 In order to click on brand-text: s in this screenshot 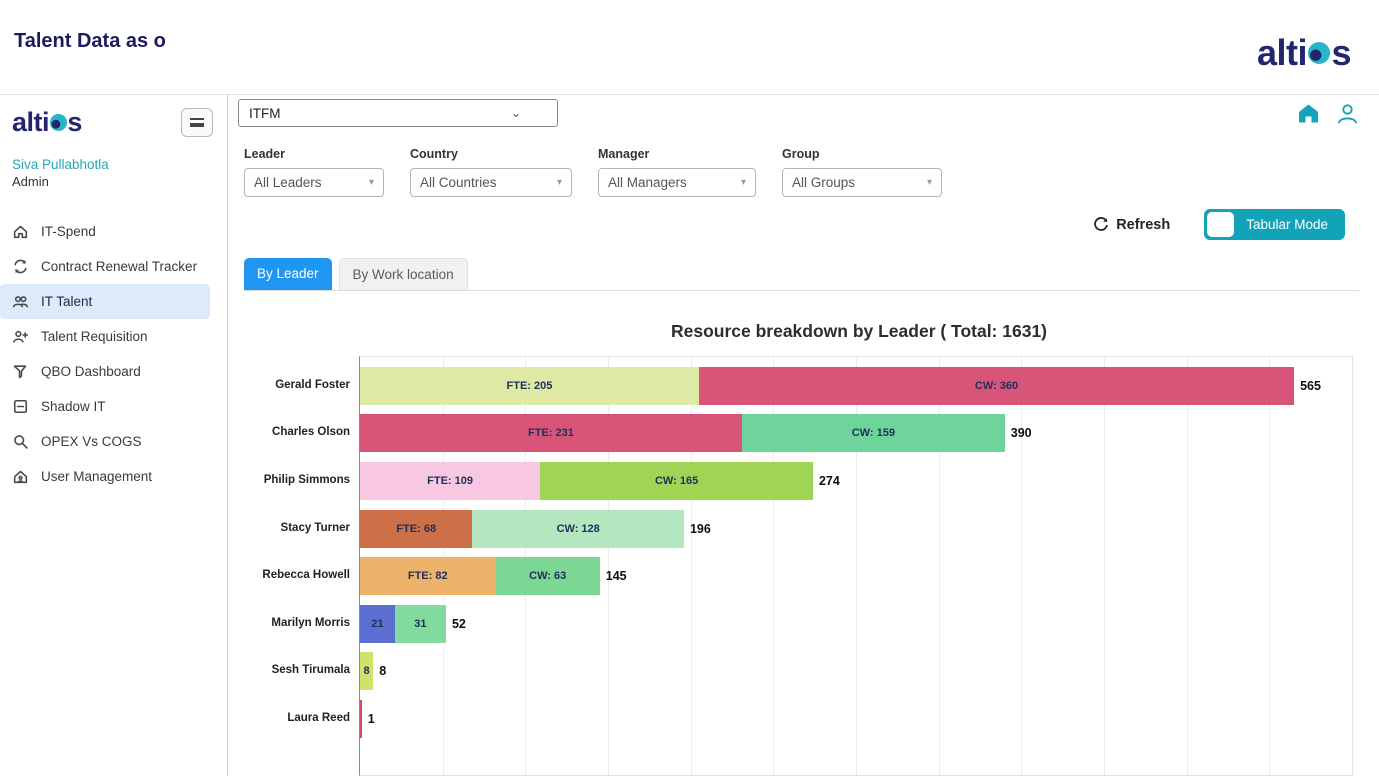, I will do `click(74, 122)`.